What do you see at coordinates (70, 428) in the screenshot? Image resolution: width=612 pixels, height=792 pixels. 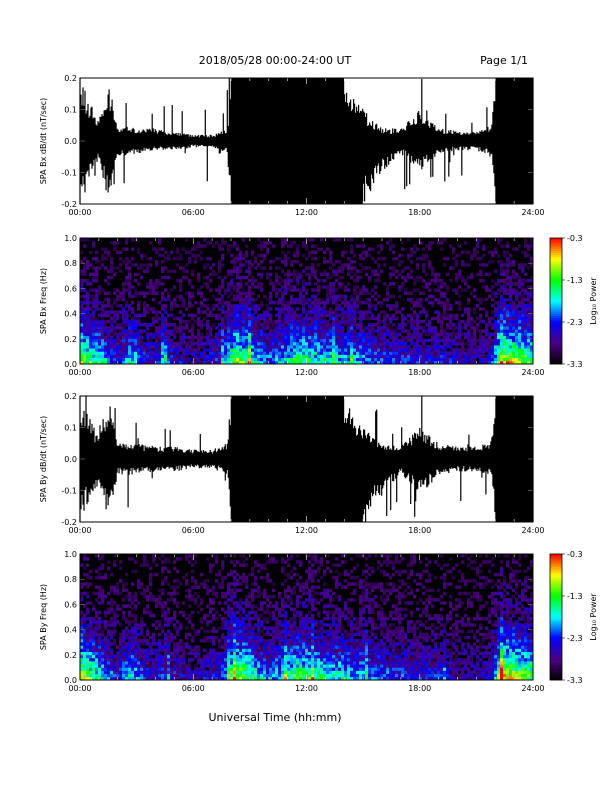 I see `y-tick-label: 0.1` at bounding box center [70, 428].